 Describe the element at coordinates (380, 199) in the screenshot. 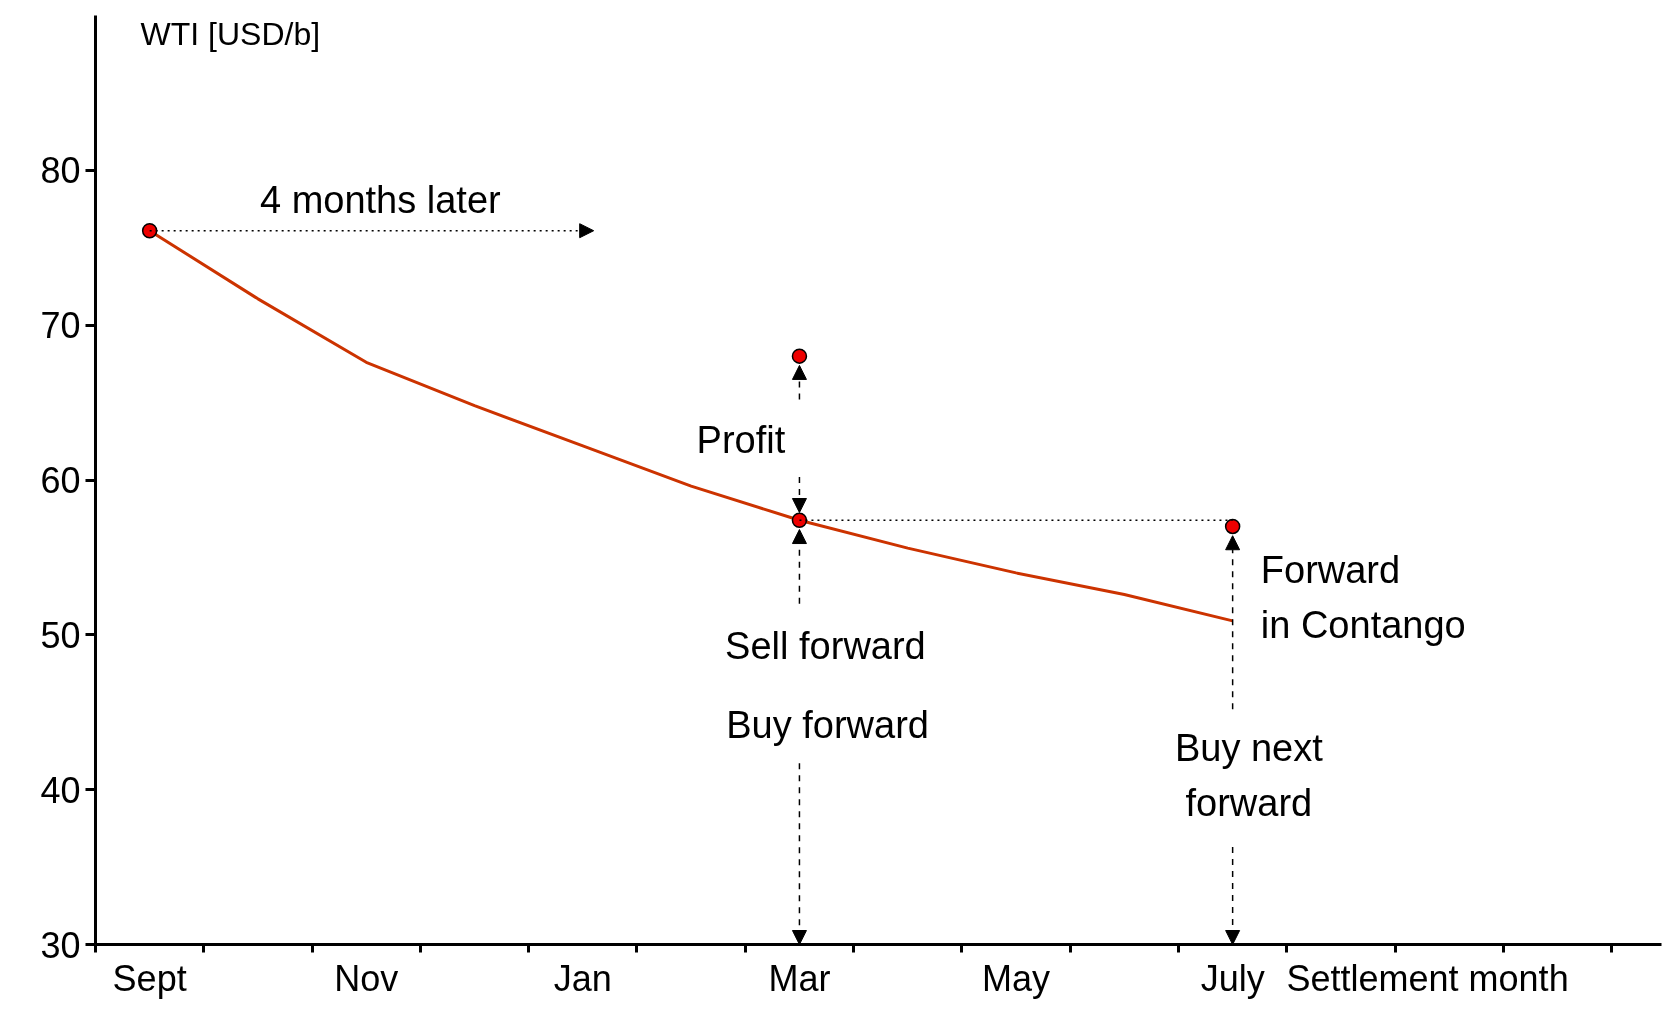

I see `annotation: 4 months later` at that location.